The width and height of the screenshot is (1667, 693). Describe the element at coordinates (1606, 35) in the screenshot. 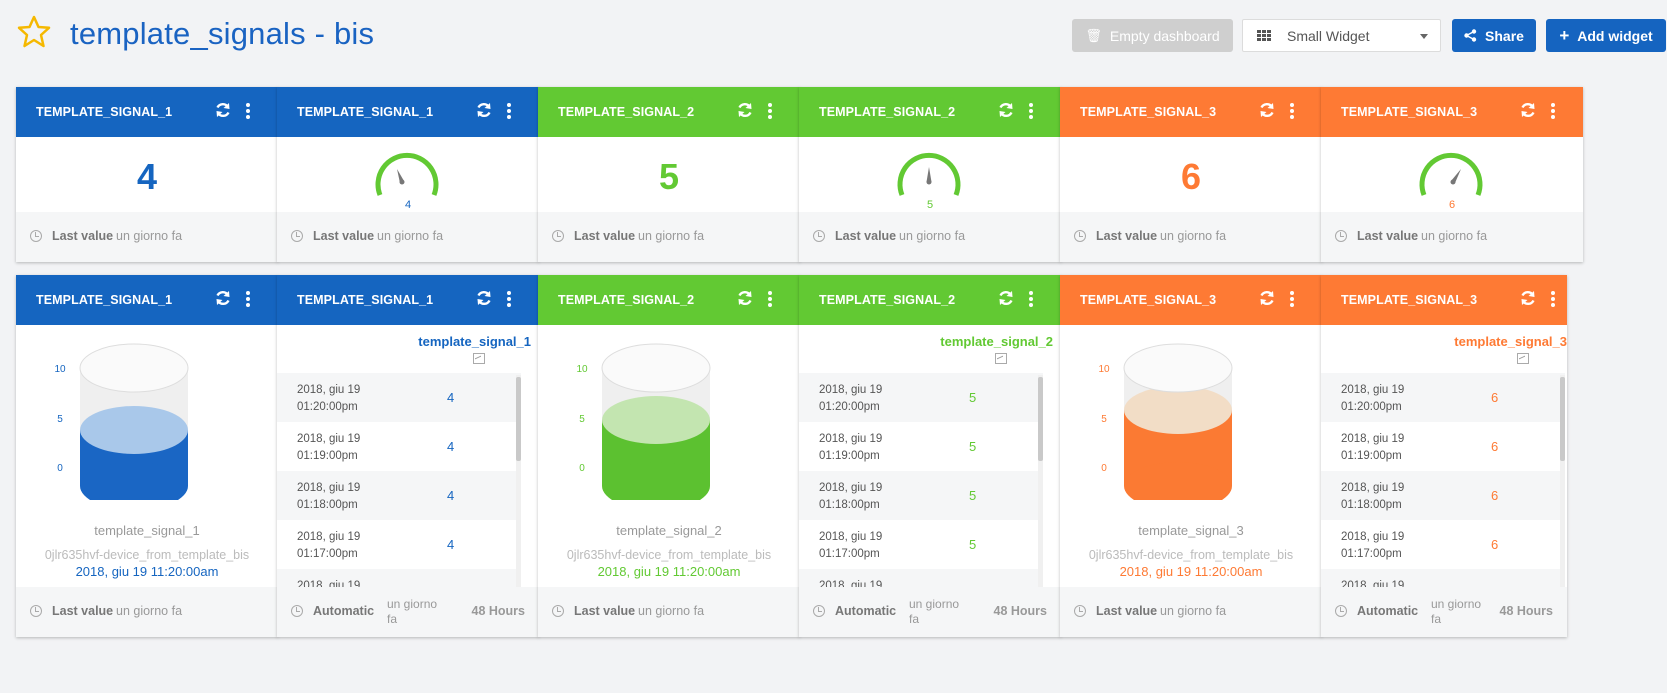

I see `add-widget-button: + Add widget` at that location.